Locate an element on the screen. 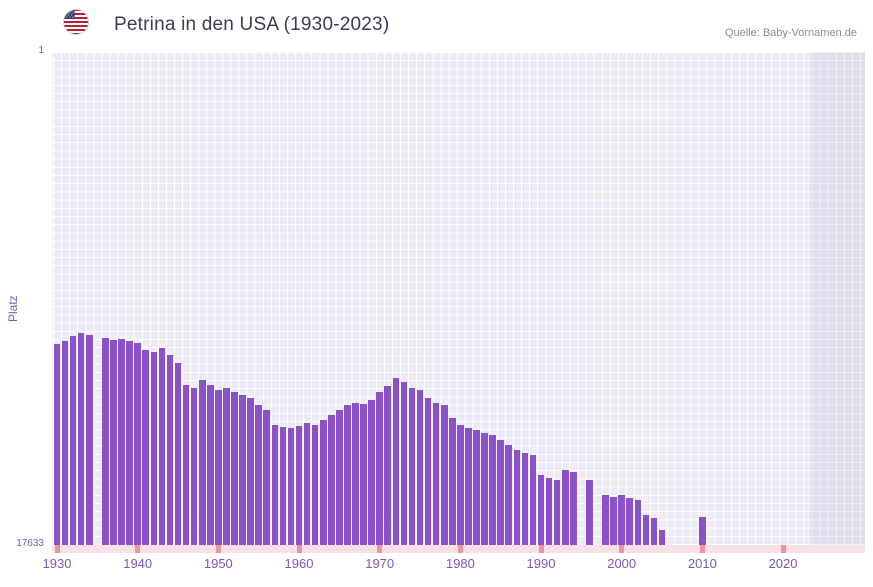  unranked-strip is located at coordinates (458, 549).